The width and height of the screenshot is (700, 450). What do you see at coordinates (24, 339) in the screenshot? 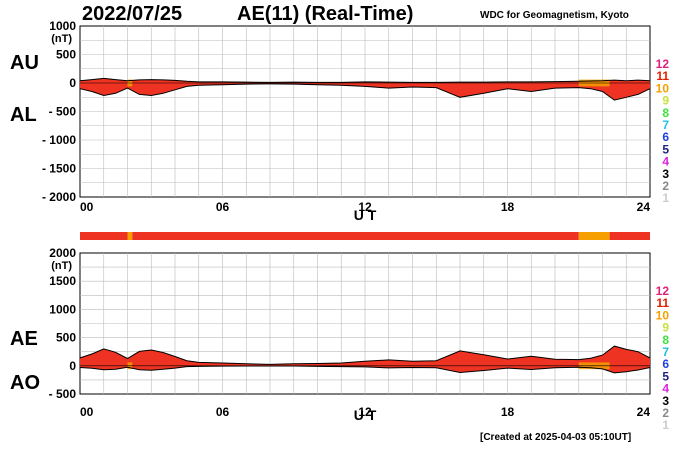
I see `ae-label: AE` at bounding box center [24, 339].